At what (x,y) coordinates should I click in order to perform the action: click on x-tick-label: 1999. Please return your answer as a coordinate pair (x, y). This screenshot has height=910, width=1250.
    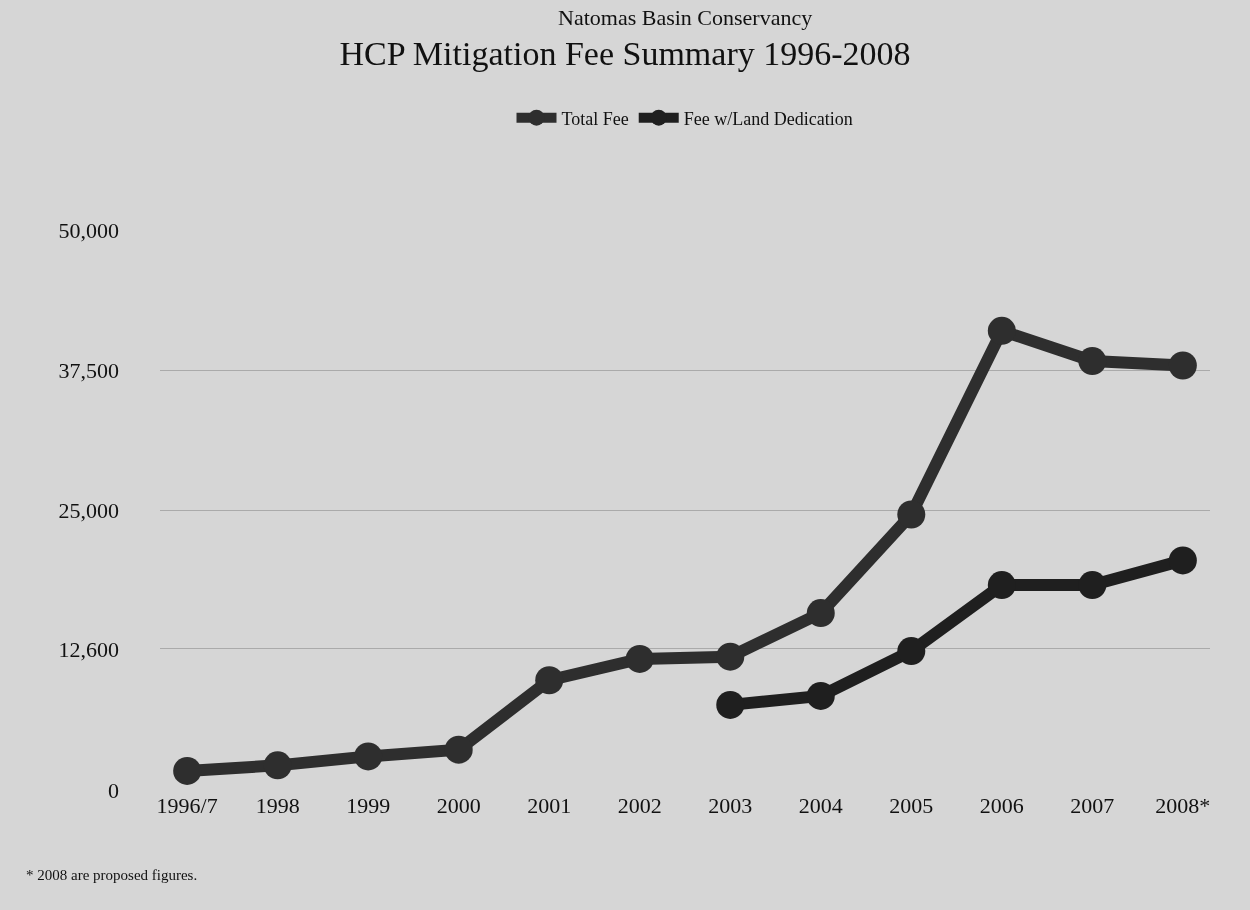
    Looking at the image, I should click on (368, 805).